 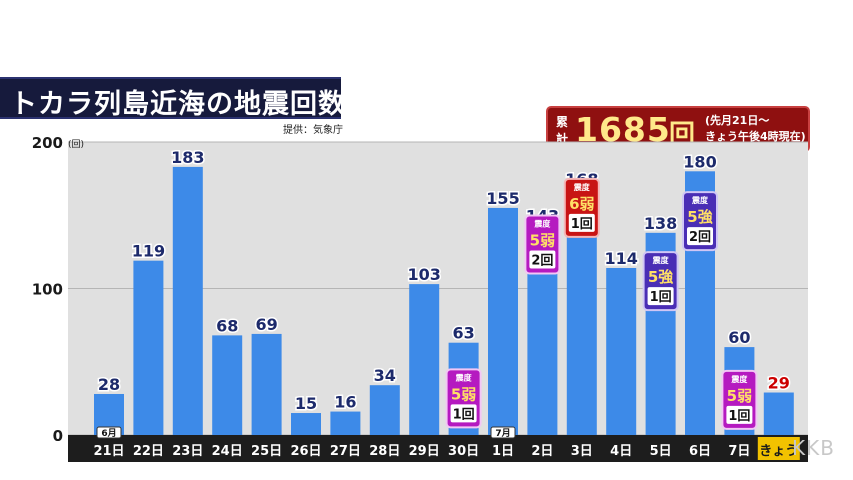 What do you see at coordinates (620, 258) in the screenshot?
I see `data-label: 114` at bounding box center [620, 258].